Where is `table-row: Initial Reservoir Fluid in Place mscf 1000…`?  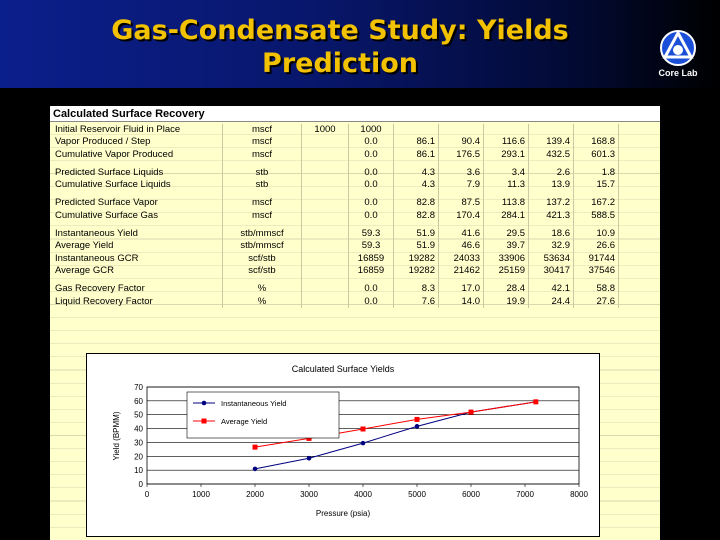
table-row: Initial Reservoir Fluid in Place mscf 1000… is located at coordinates (335, 130).